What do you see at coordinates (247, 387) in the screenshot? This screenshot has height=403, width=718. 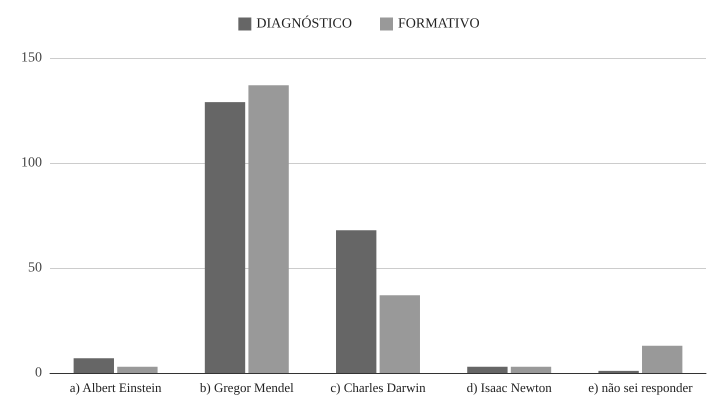 I see `x-tick-label: b) Gregor Mendel` at bounding box center [247, 387].